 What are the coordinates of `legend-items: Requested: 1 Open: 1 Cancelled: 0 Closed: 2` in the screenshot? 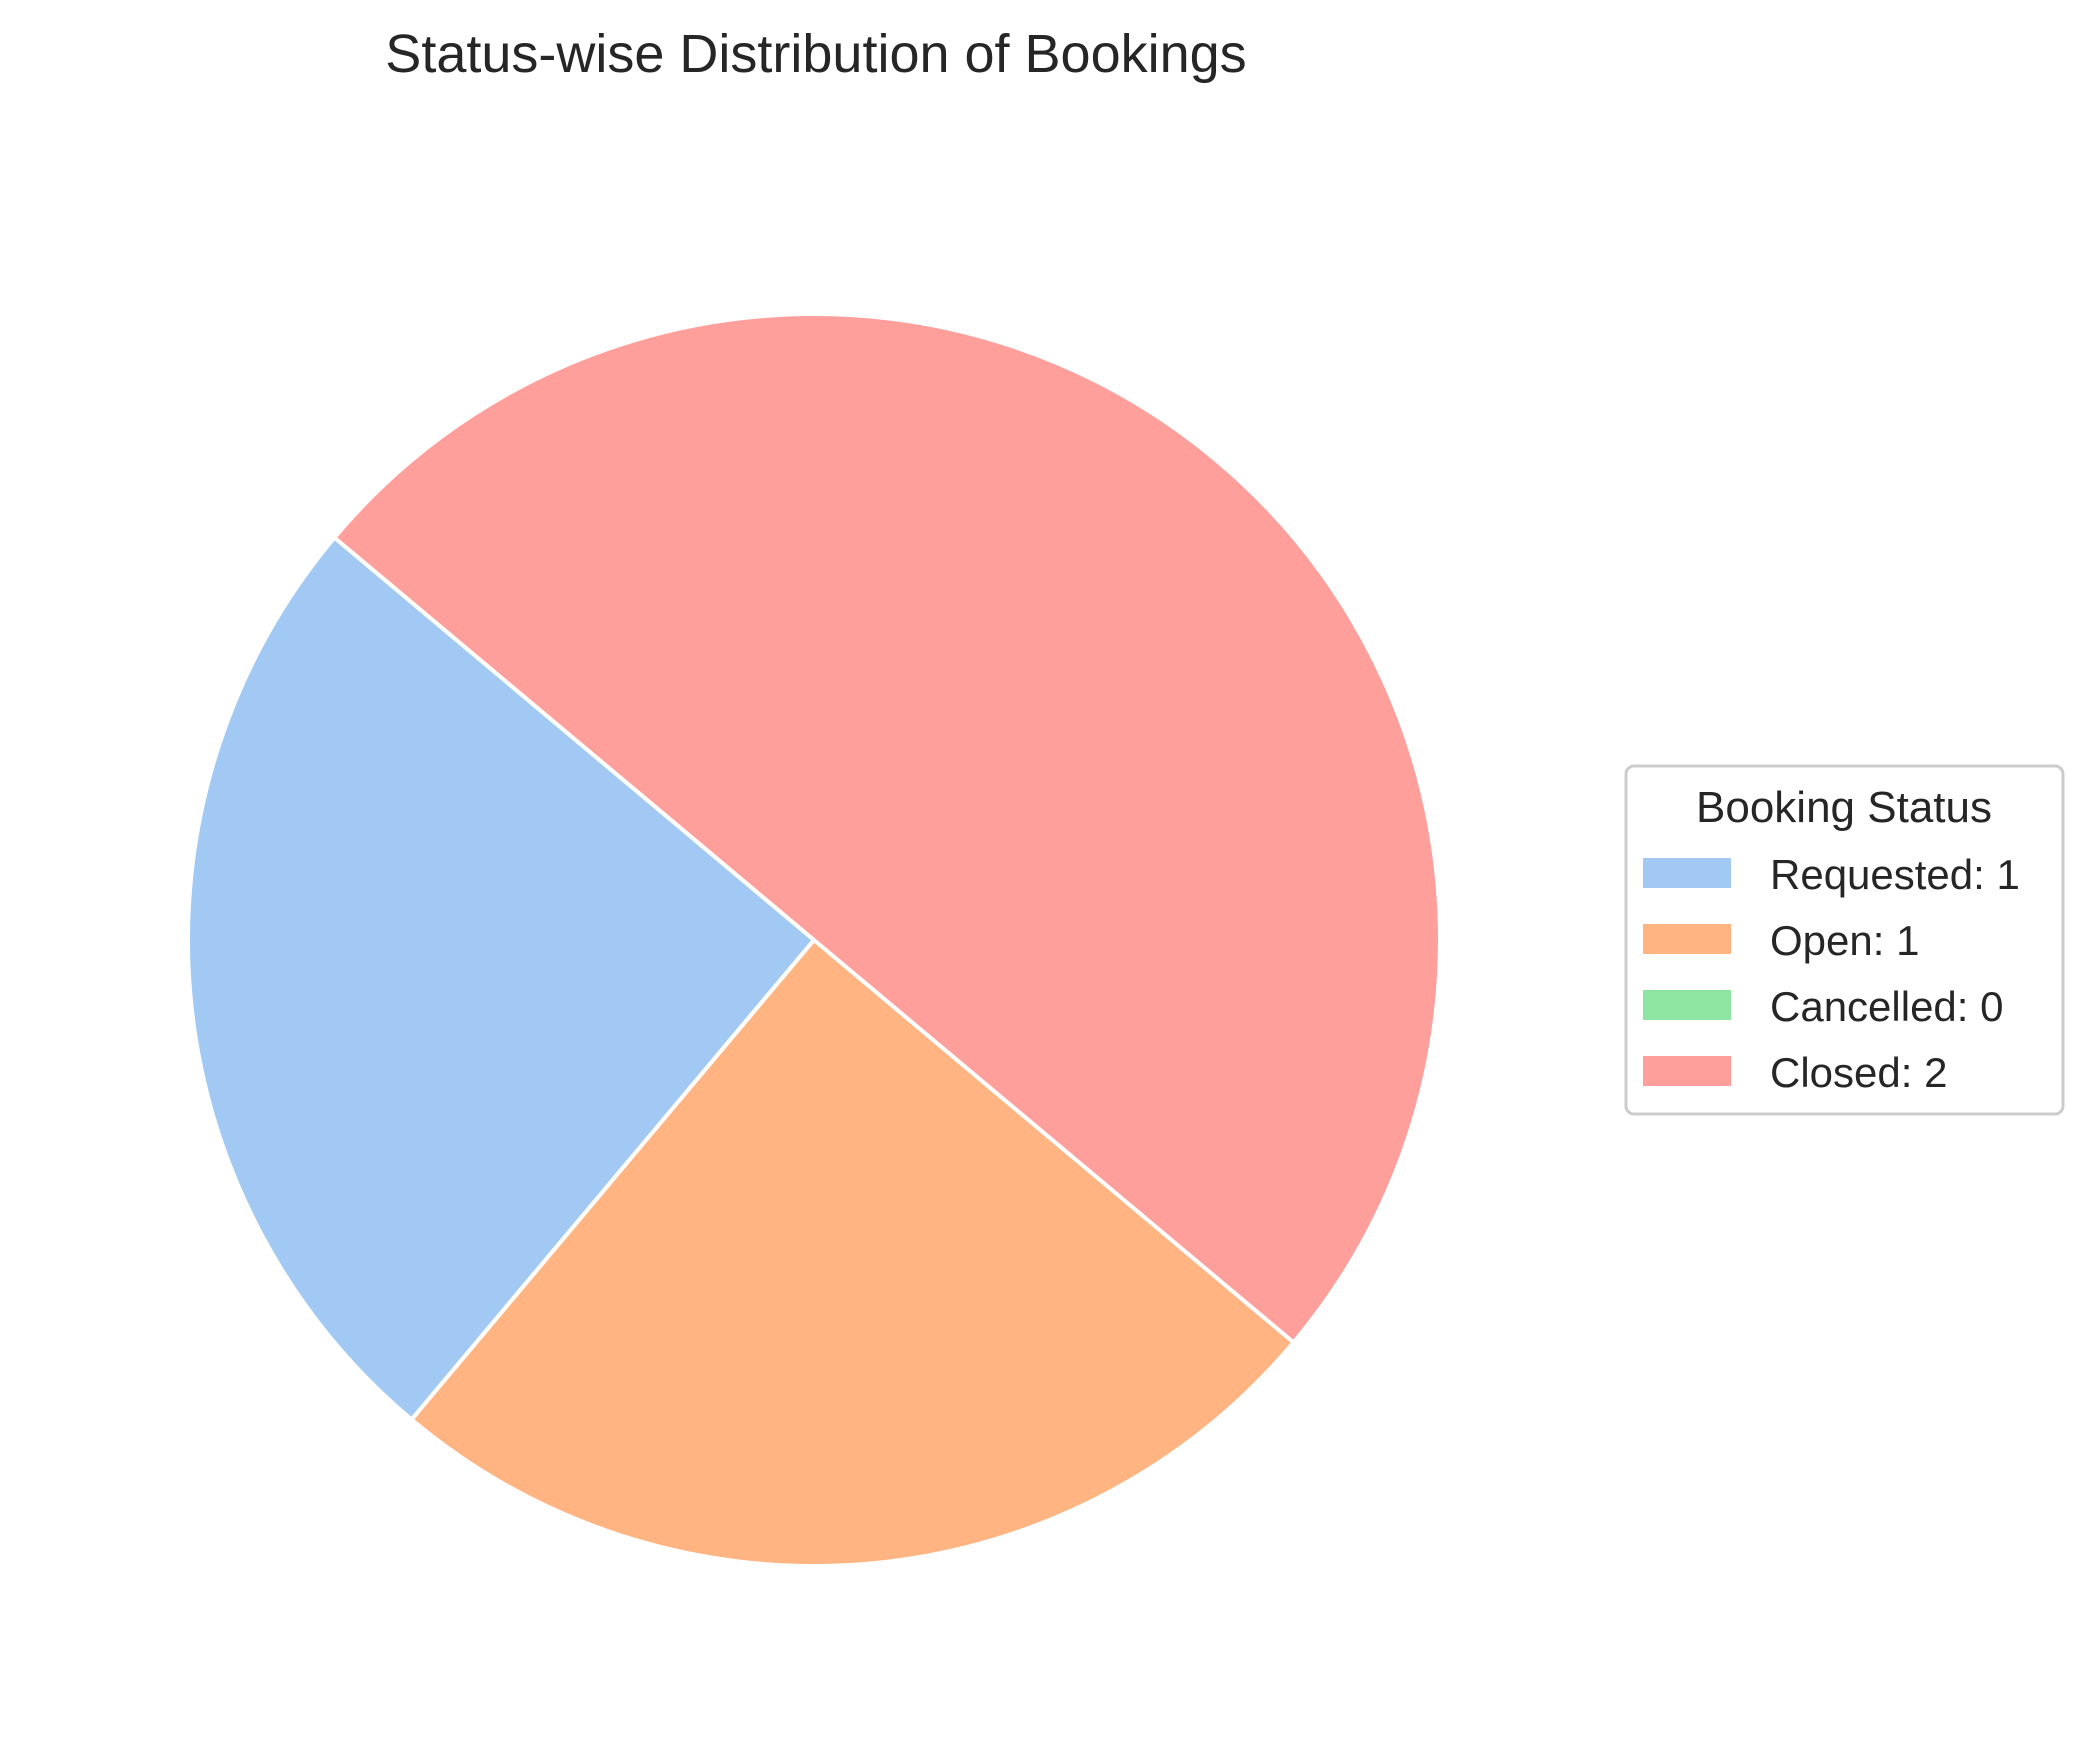 It's located at (1831, 973).